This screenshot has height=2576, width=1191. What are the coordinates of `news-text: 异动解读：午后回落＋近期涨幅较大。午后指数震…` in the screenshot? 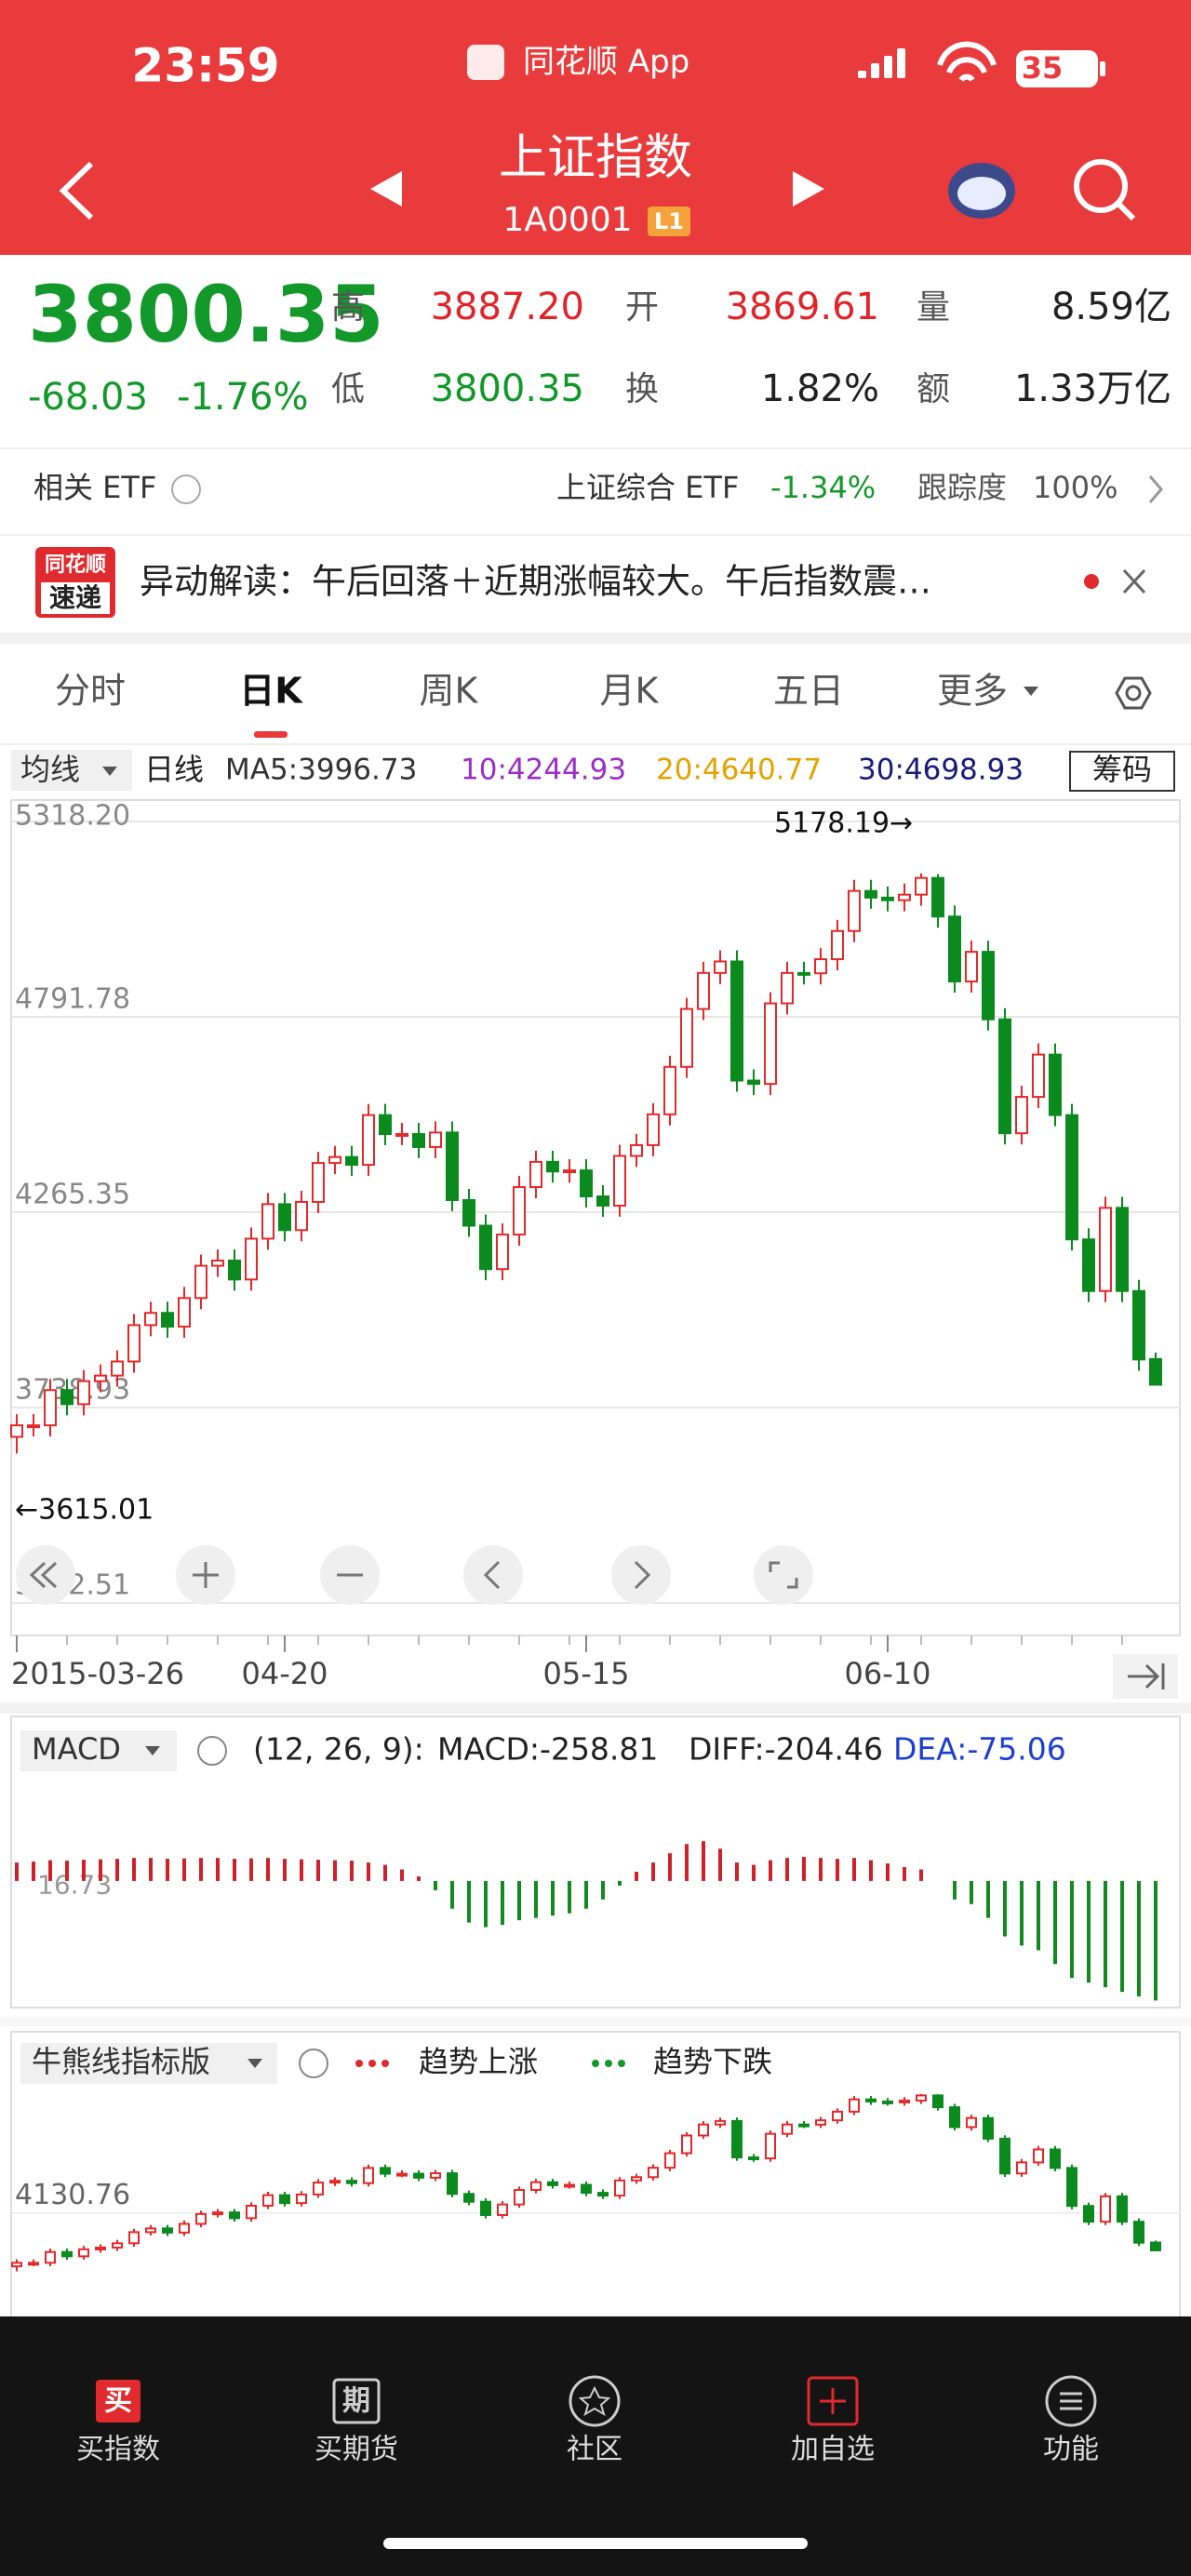 It's located at (535, 582).